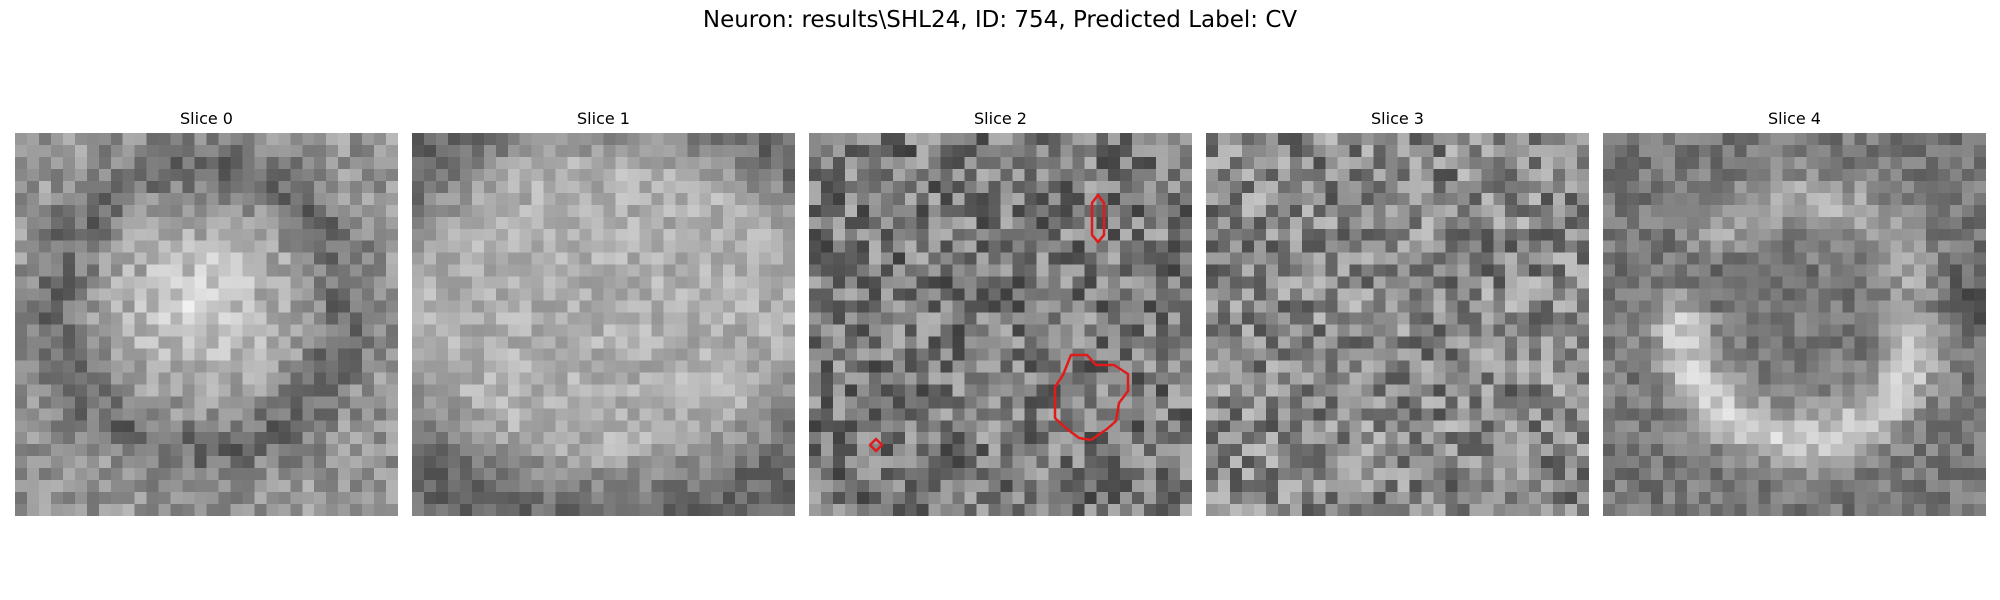  What do you see at coordinates (1794, 118) in the screenshot?
I see `slice-title: Slice 4` at bounding box center [1794, 118].